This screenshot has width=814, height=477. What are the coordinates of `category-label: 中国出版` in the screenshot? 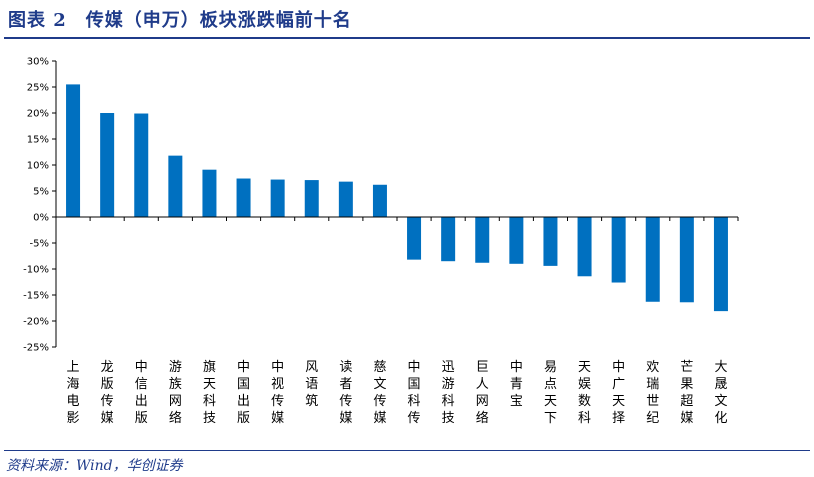 It's located at (243, 393).